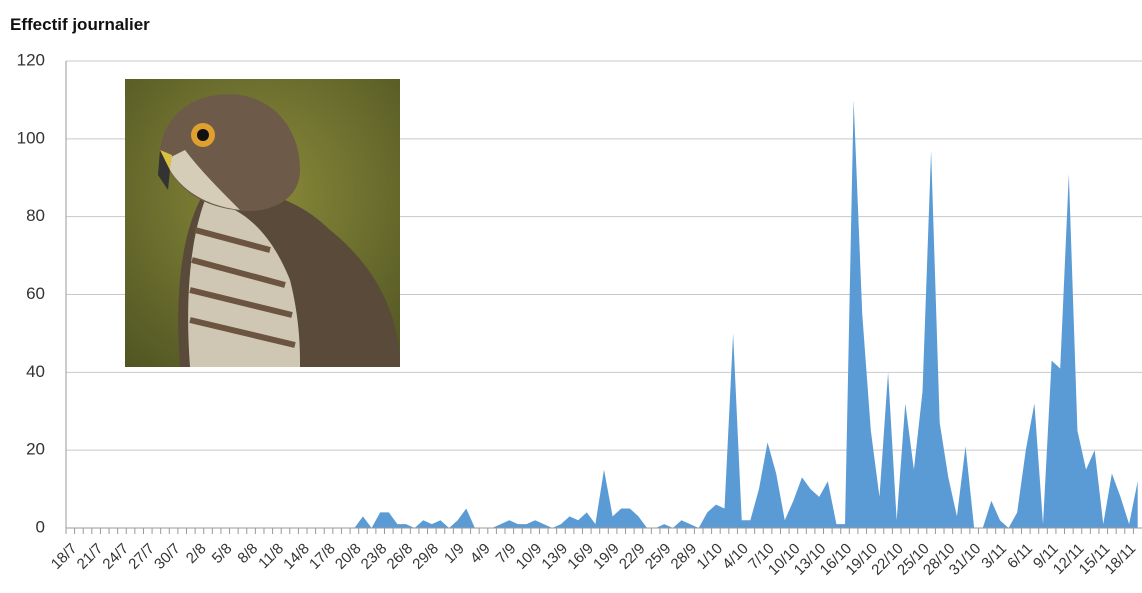 This screenshot has height=593, width=1142. Describe the element at coordinates (141, 556) in the screenshot. I see `x-tick-label: 27/7` at that location.